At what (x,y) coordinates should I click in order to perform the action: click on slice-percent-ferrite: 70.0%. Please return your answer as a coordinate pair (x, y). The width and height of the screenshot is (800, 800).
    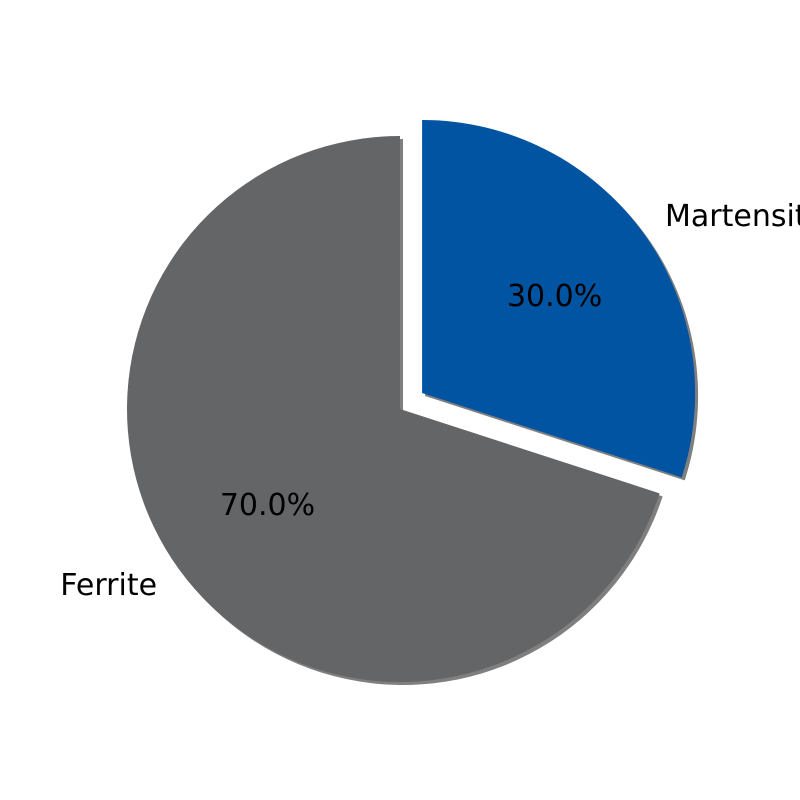
    Looking at the image, I should click on (267, 505).